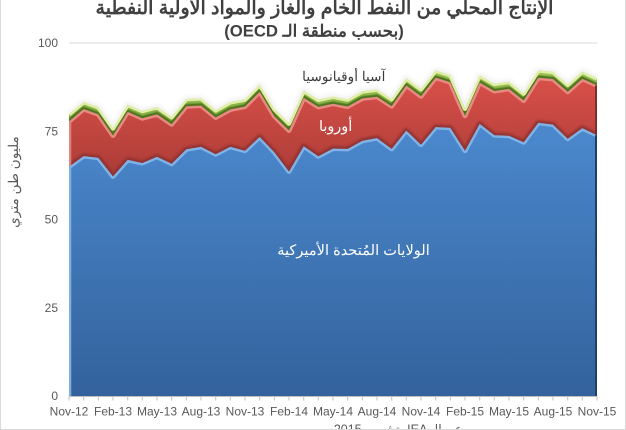 The image size is (626, 430). What do you see at coordinates (289, 412) in the screenshot?
I see `svg-text: Feb-14` at bounding box center [289, 412].